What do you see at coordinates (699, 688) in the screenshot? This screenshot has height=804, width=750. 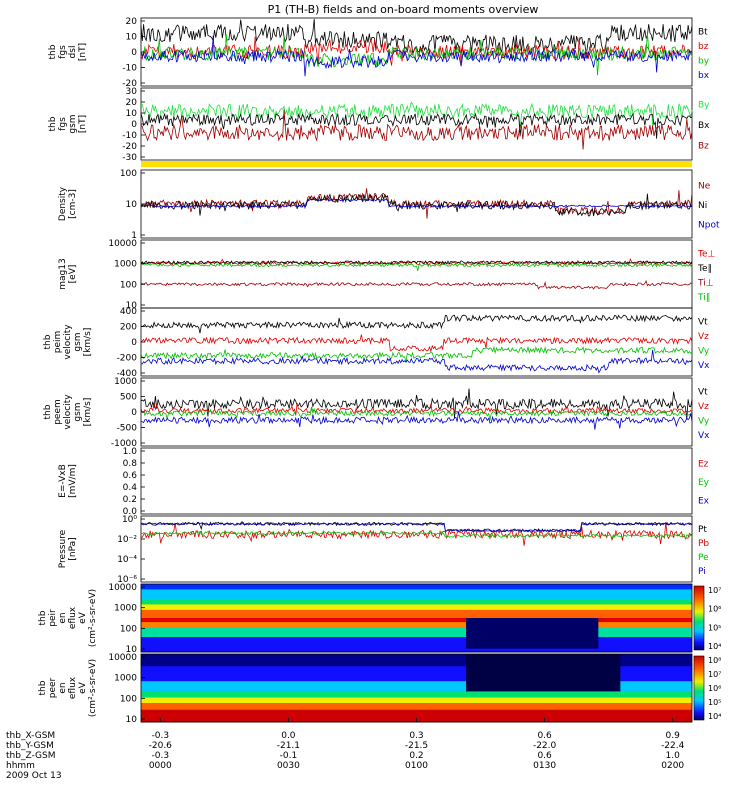 I see `colorbar` at bounding box center [699, 688].